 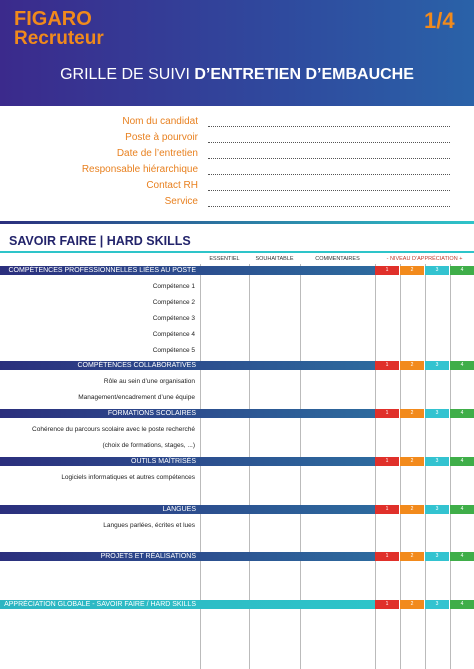 What do you see at coordinates (100, 241) in the screenshot?
I see `section-title: SAVOIR FAIRE | HARD SKILLS` at bounding box center [100, 241].